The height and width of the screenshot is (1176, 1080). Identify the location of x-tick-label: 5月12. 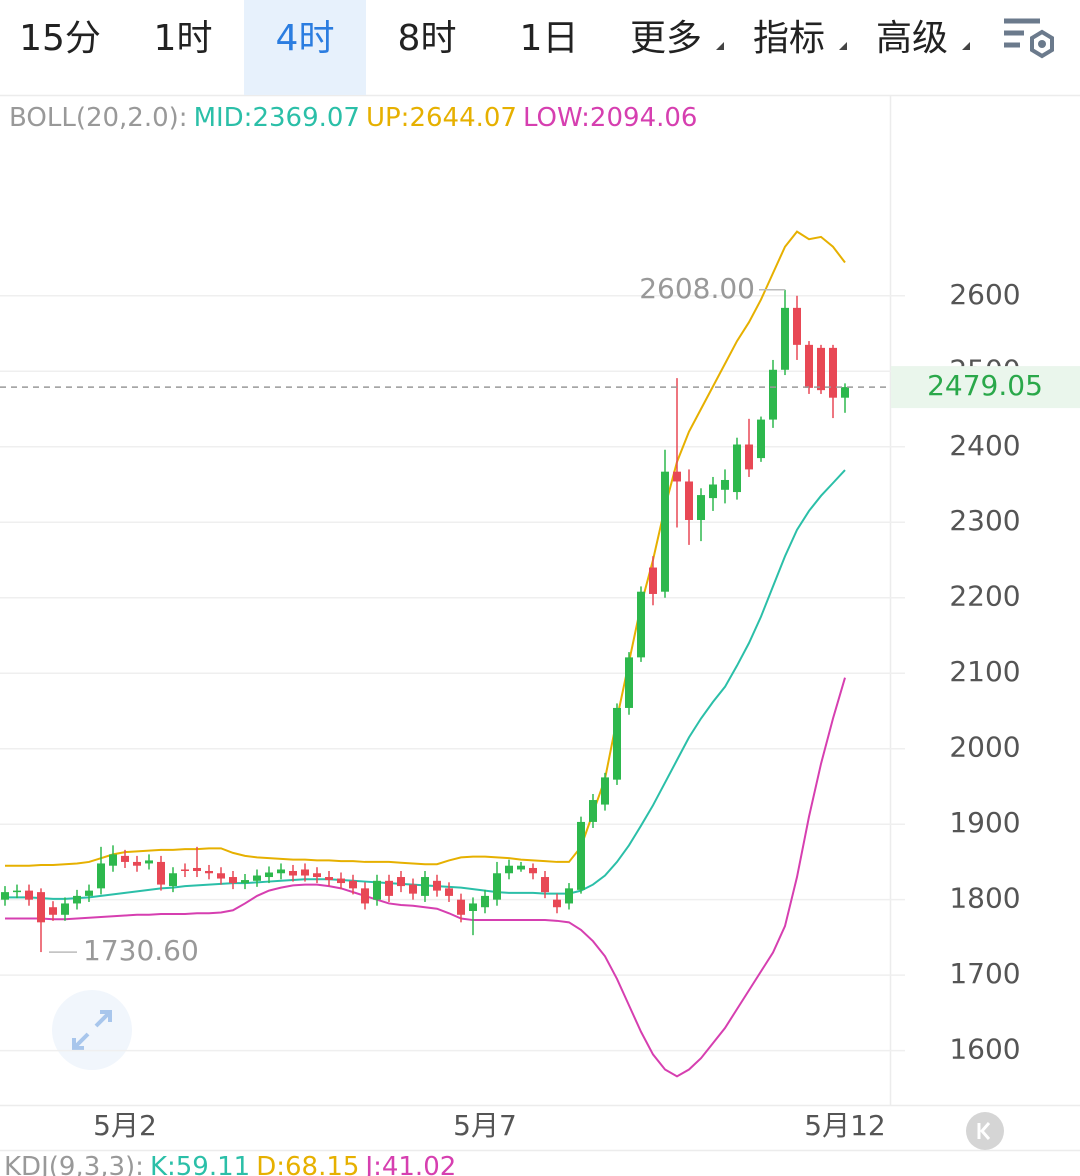
(844, 1125).